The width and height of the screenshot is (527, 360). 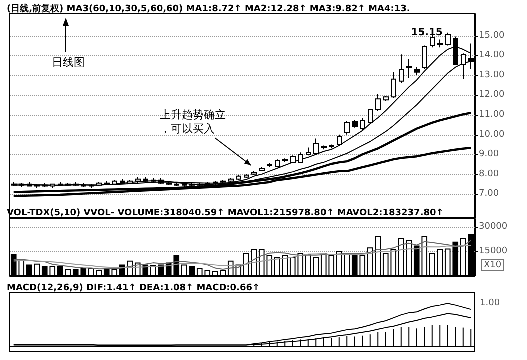 What do you see at coordinates (492, 135) in the screenshot?
I see `y-tick-label: 10.00` at bounding box center [492, 135].